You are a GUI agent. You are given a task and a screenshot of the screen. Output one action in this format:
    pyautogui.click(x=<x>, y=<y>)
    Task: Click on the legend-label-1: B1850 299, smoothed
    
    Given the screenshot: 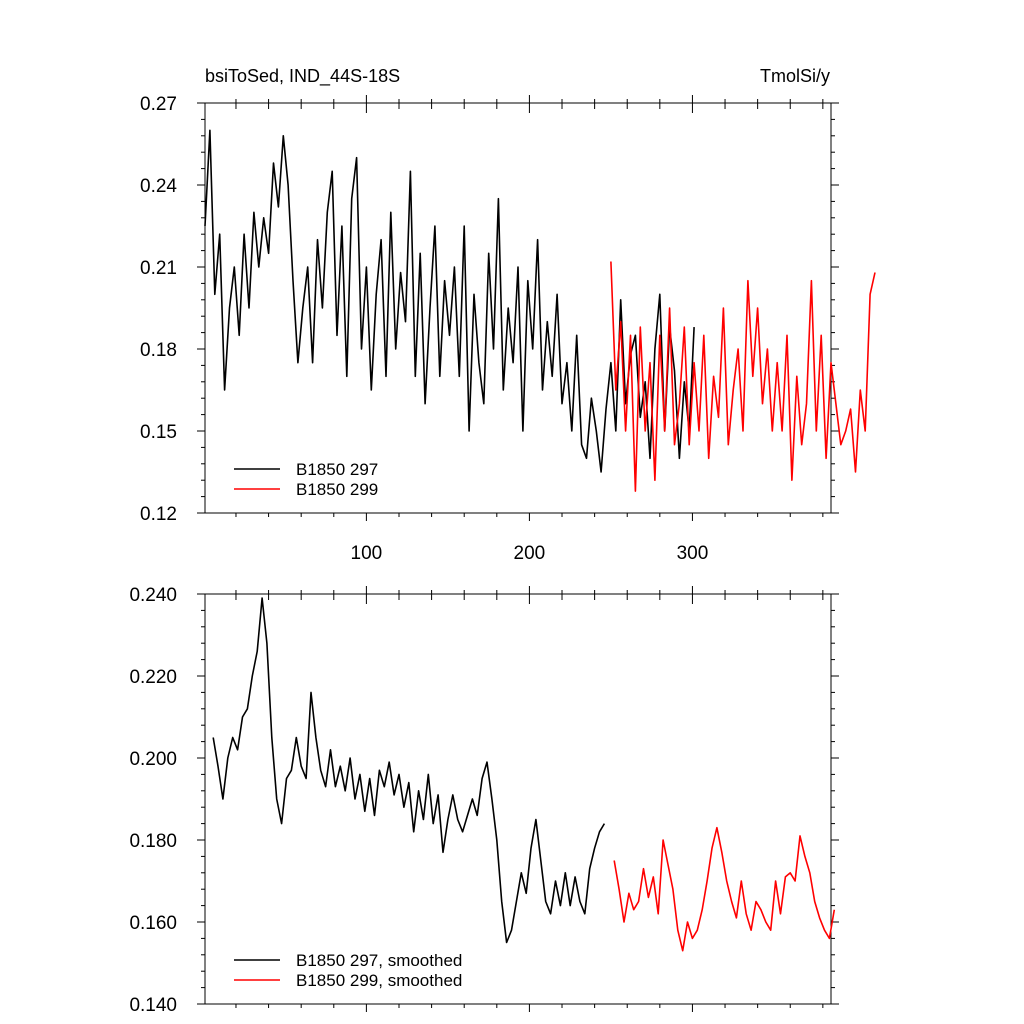 What is the action you would take?
    pyautogui.click(x=379, y=980)
    